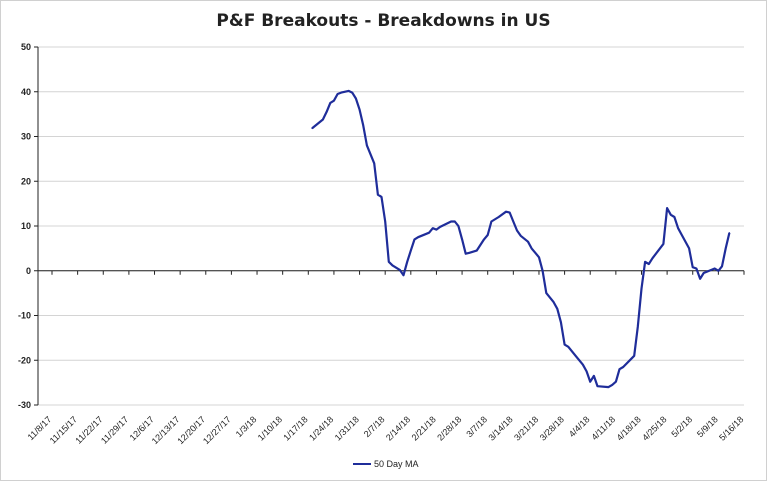  I want to click on x-tick-label: 3/28/18, so click(552, 428).